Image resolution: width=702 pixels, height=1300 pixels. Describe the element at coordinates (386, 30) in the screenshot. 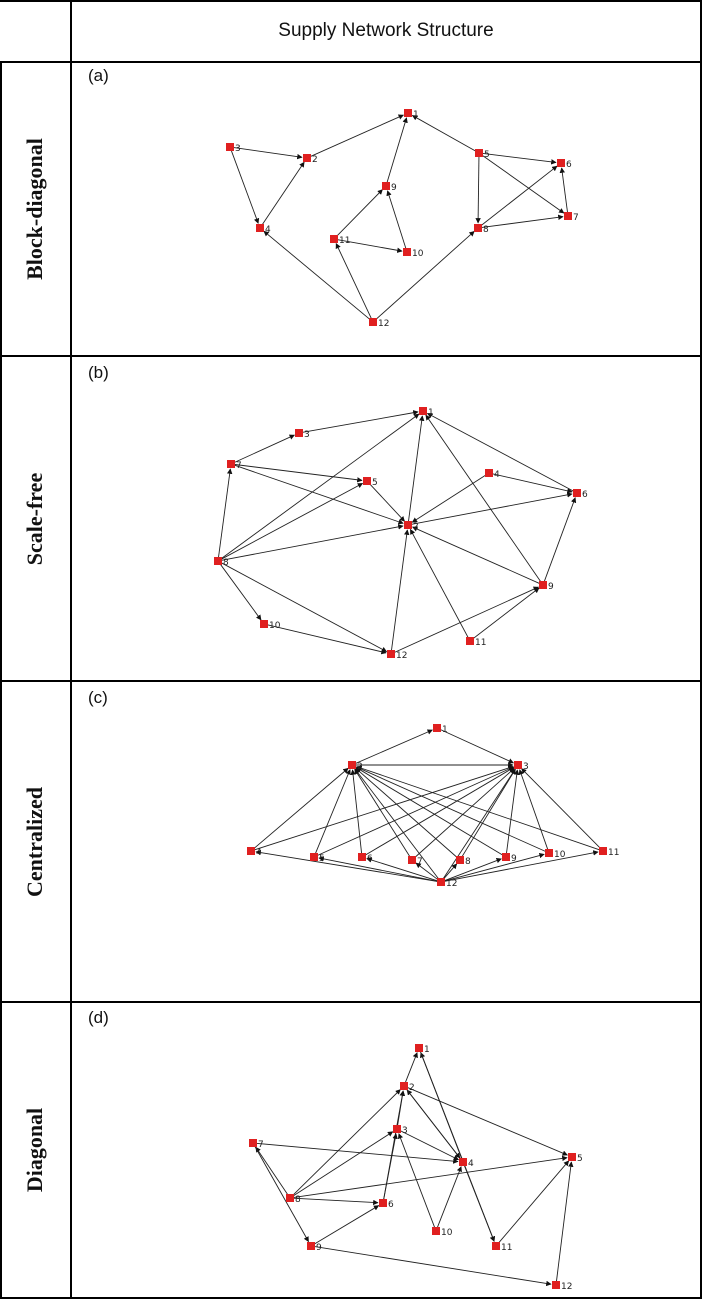

I see `column-header-title: Supply Network Structure` at that location.